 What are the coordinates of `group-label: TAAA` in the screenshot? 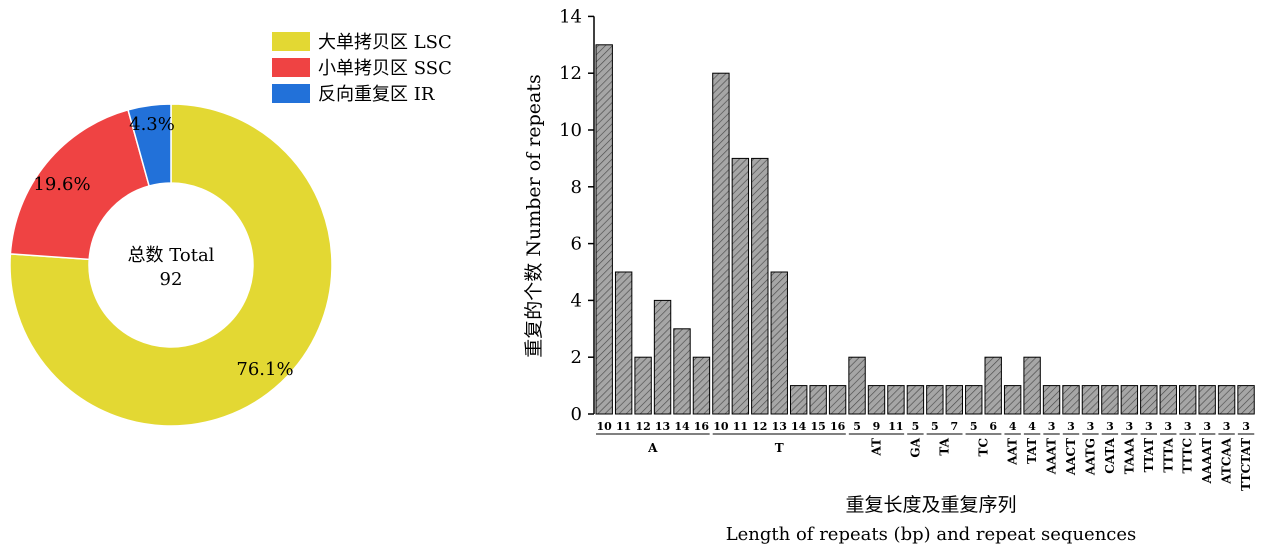 It's located at (1129, 455).